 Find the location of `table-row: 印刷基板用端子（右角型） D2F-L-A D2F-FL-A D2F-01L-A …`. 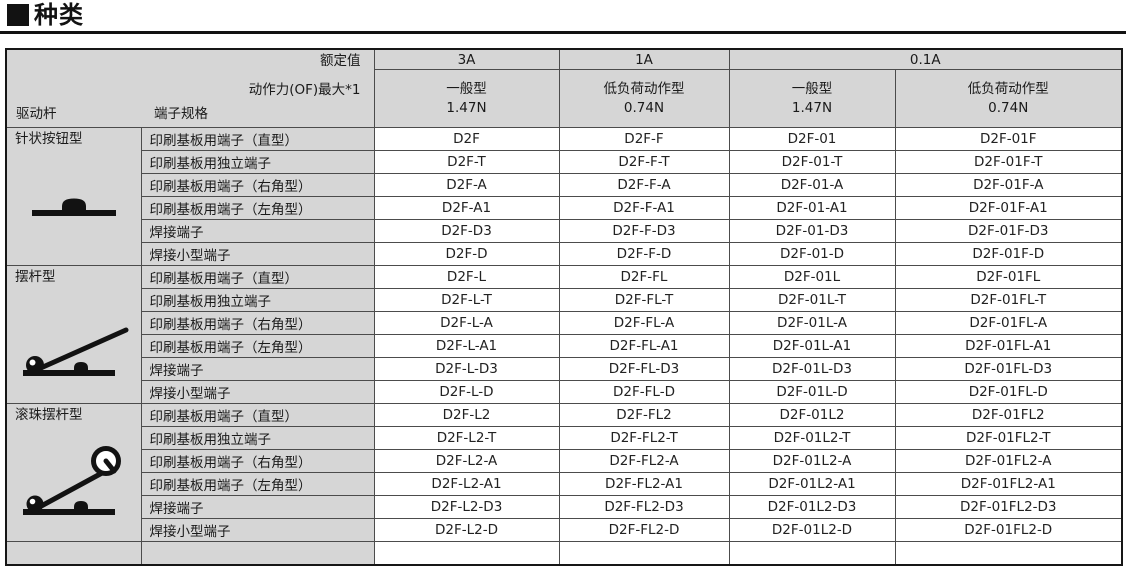

table-row: 印刷基板用端子（右角型） D2F-L-A D2F-FL-A D2F-01L-A … is located at coordinates (564, 323).